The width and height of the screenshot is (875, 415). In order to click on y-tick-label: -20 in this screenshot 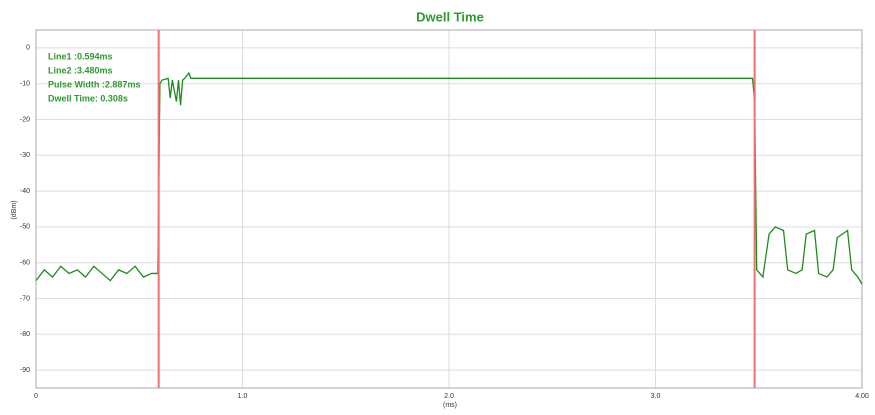, I will do `click(25, 119)`.